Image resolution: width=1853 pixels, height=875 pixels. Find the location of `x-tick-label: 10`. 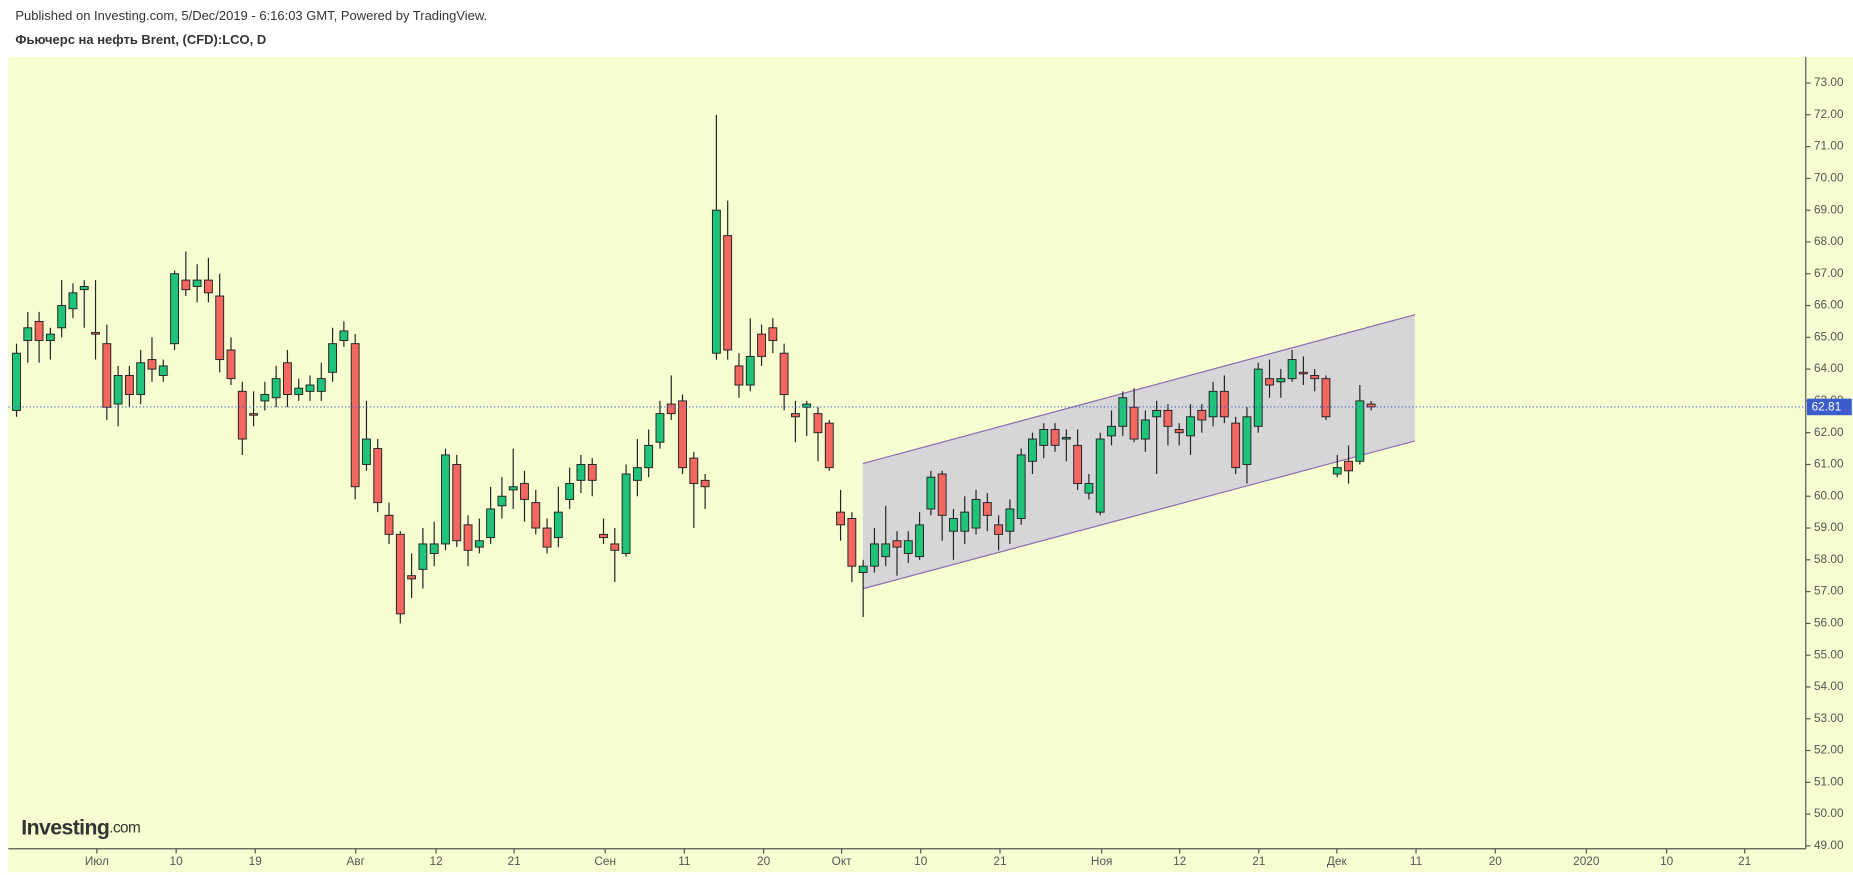

x-tick-label: 10 is located at coordinates (177, 861).